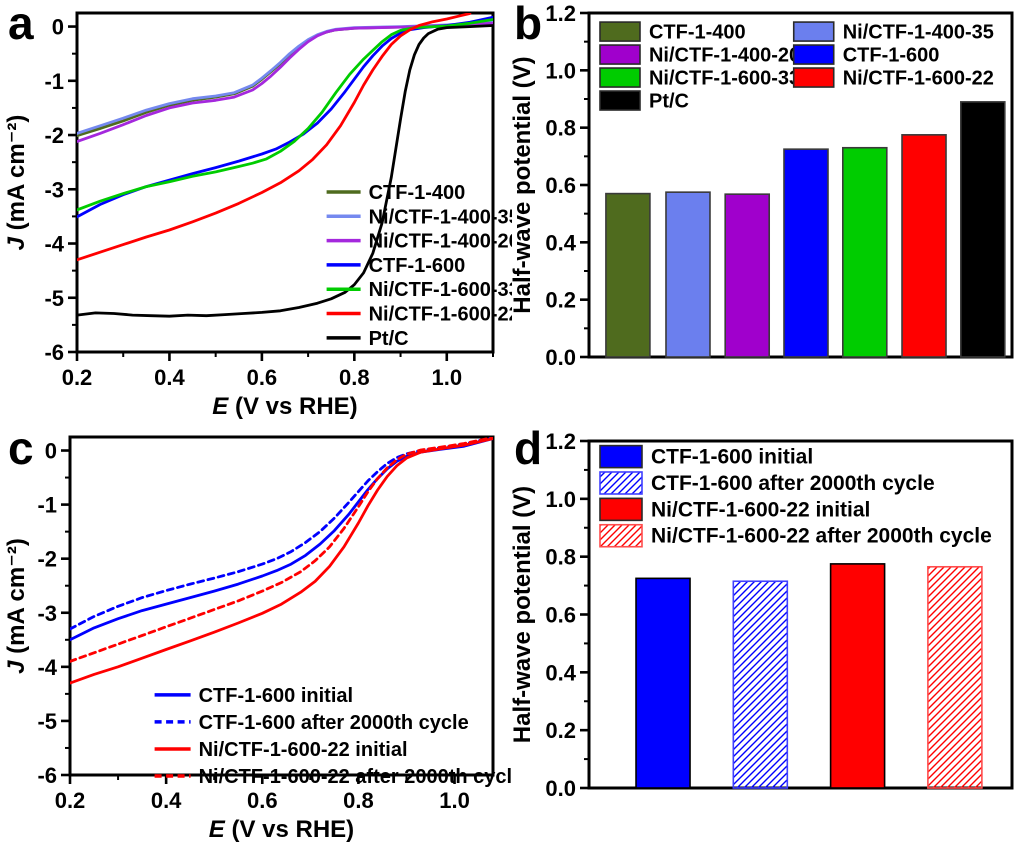 This screenshot has height=850, width=1024. What do you see at coordinates (21, 24) in the screenshot?
I see `panel-letter-a: a` at bounding box center [21, 24].